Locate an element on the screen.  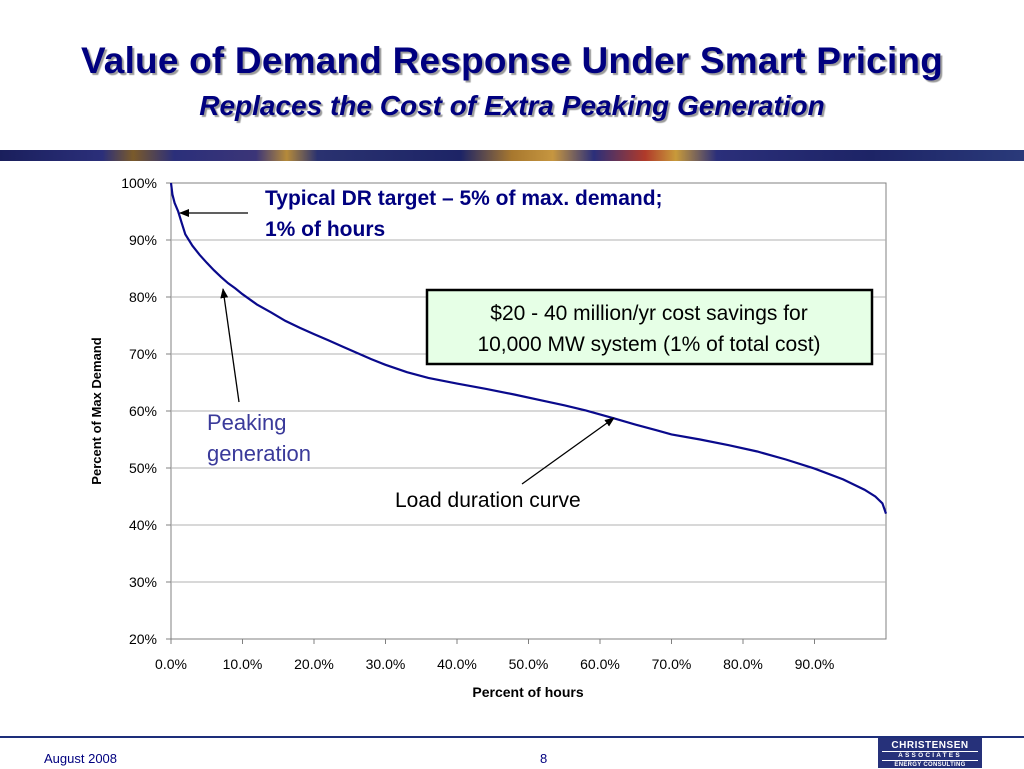
y-tick-labels: 20% 30% 40% 50% 60% 70% 80% 90% 100% is located at coordinates (139, 411).